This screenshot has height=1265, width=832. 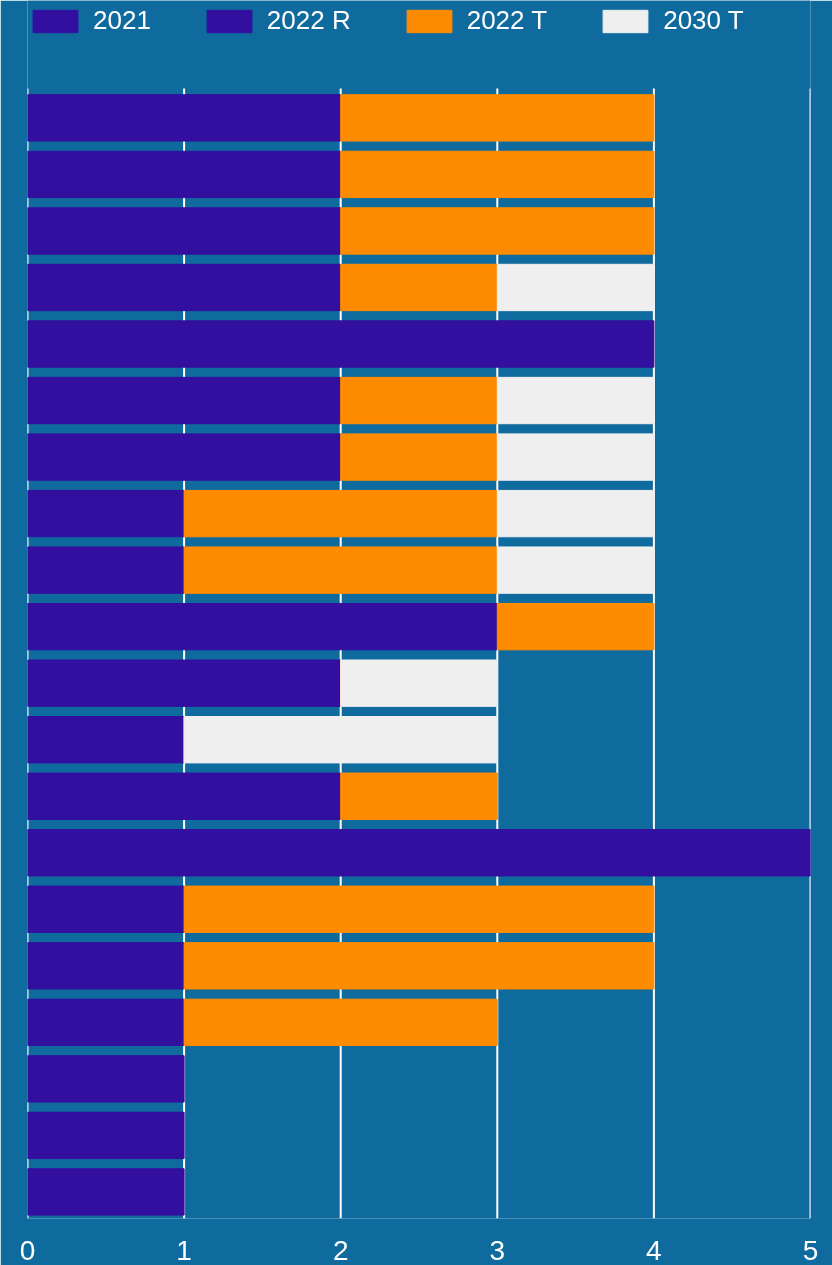 I want to click on legend-label: 2022 T, so click(x=507, y=20).